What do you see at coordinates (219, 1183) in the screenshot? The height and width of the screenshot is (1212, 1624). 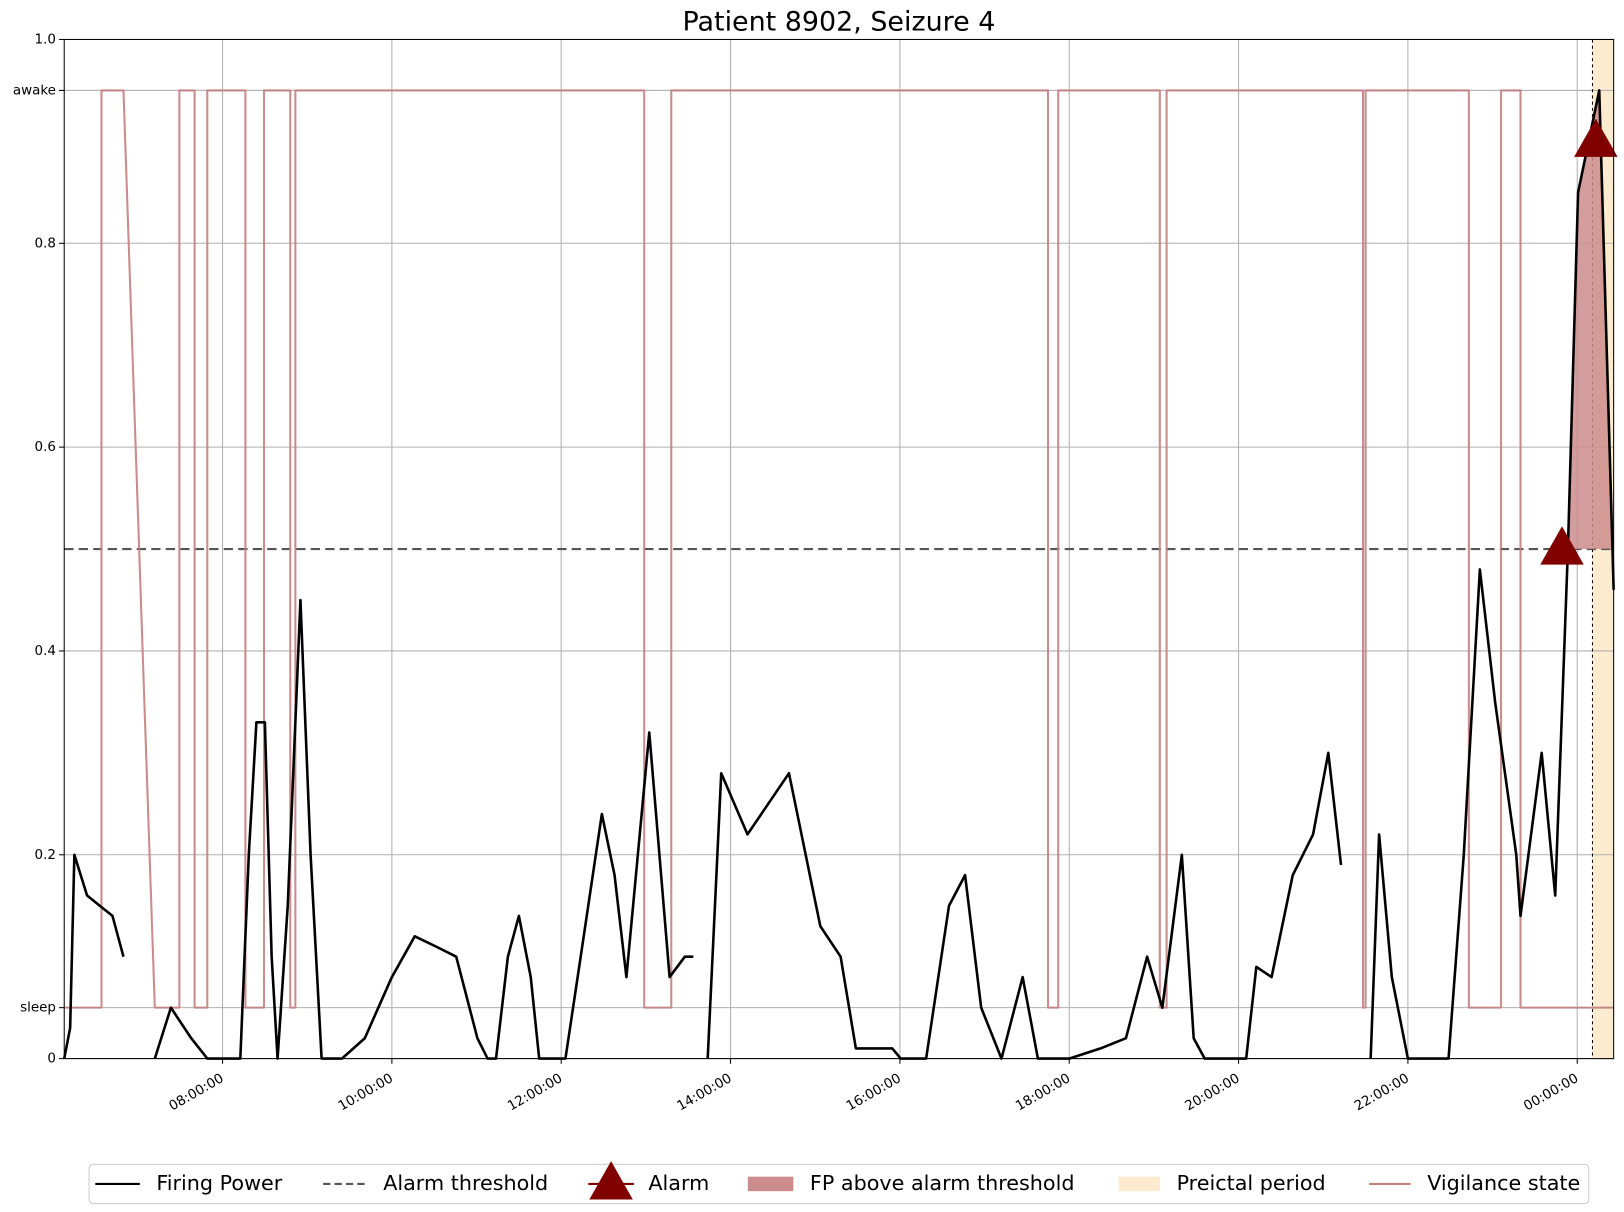 I see `legend-label: Firing Power` at bounding box center [219, 1183].